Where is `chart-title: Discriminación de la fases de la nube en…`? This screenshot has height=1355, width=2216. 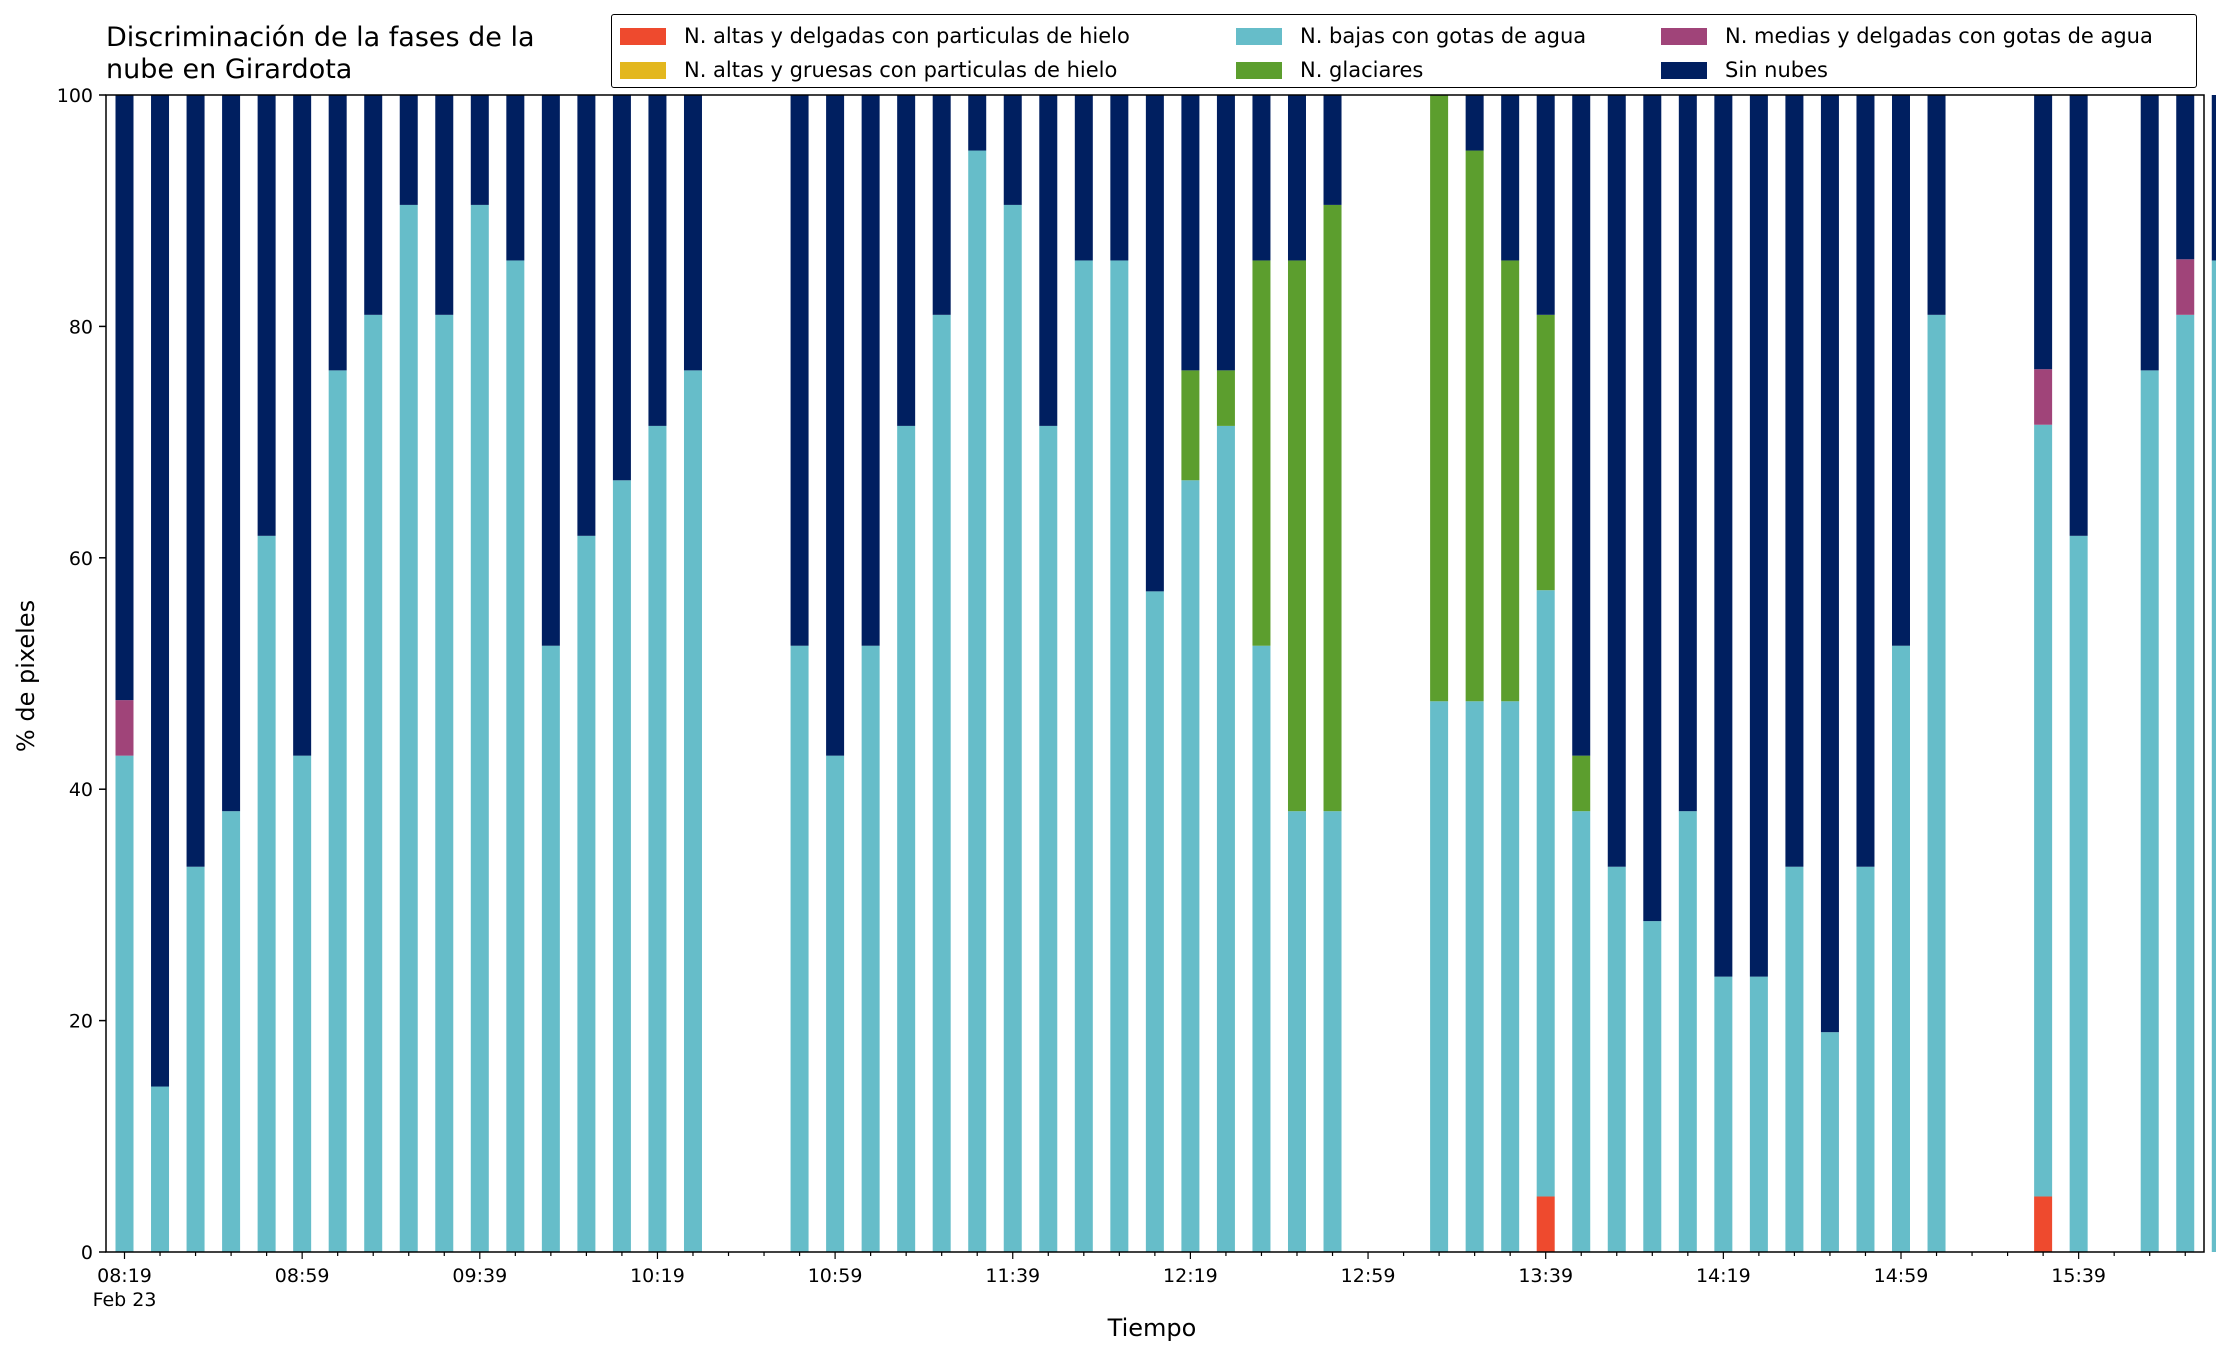 chart-title: Discriminación de la fases de la nube en… is located at coordinates (320, 54).